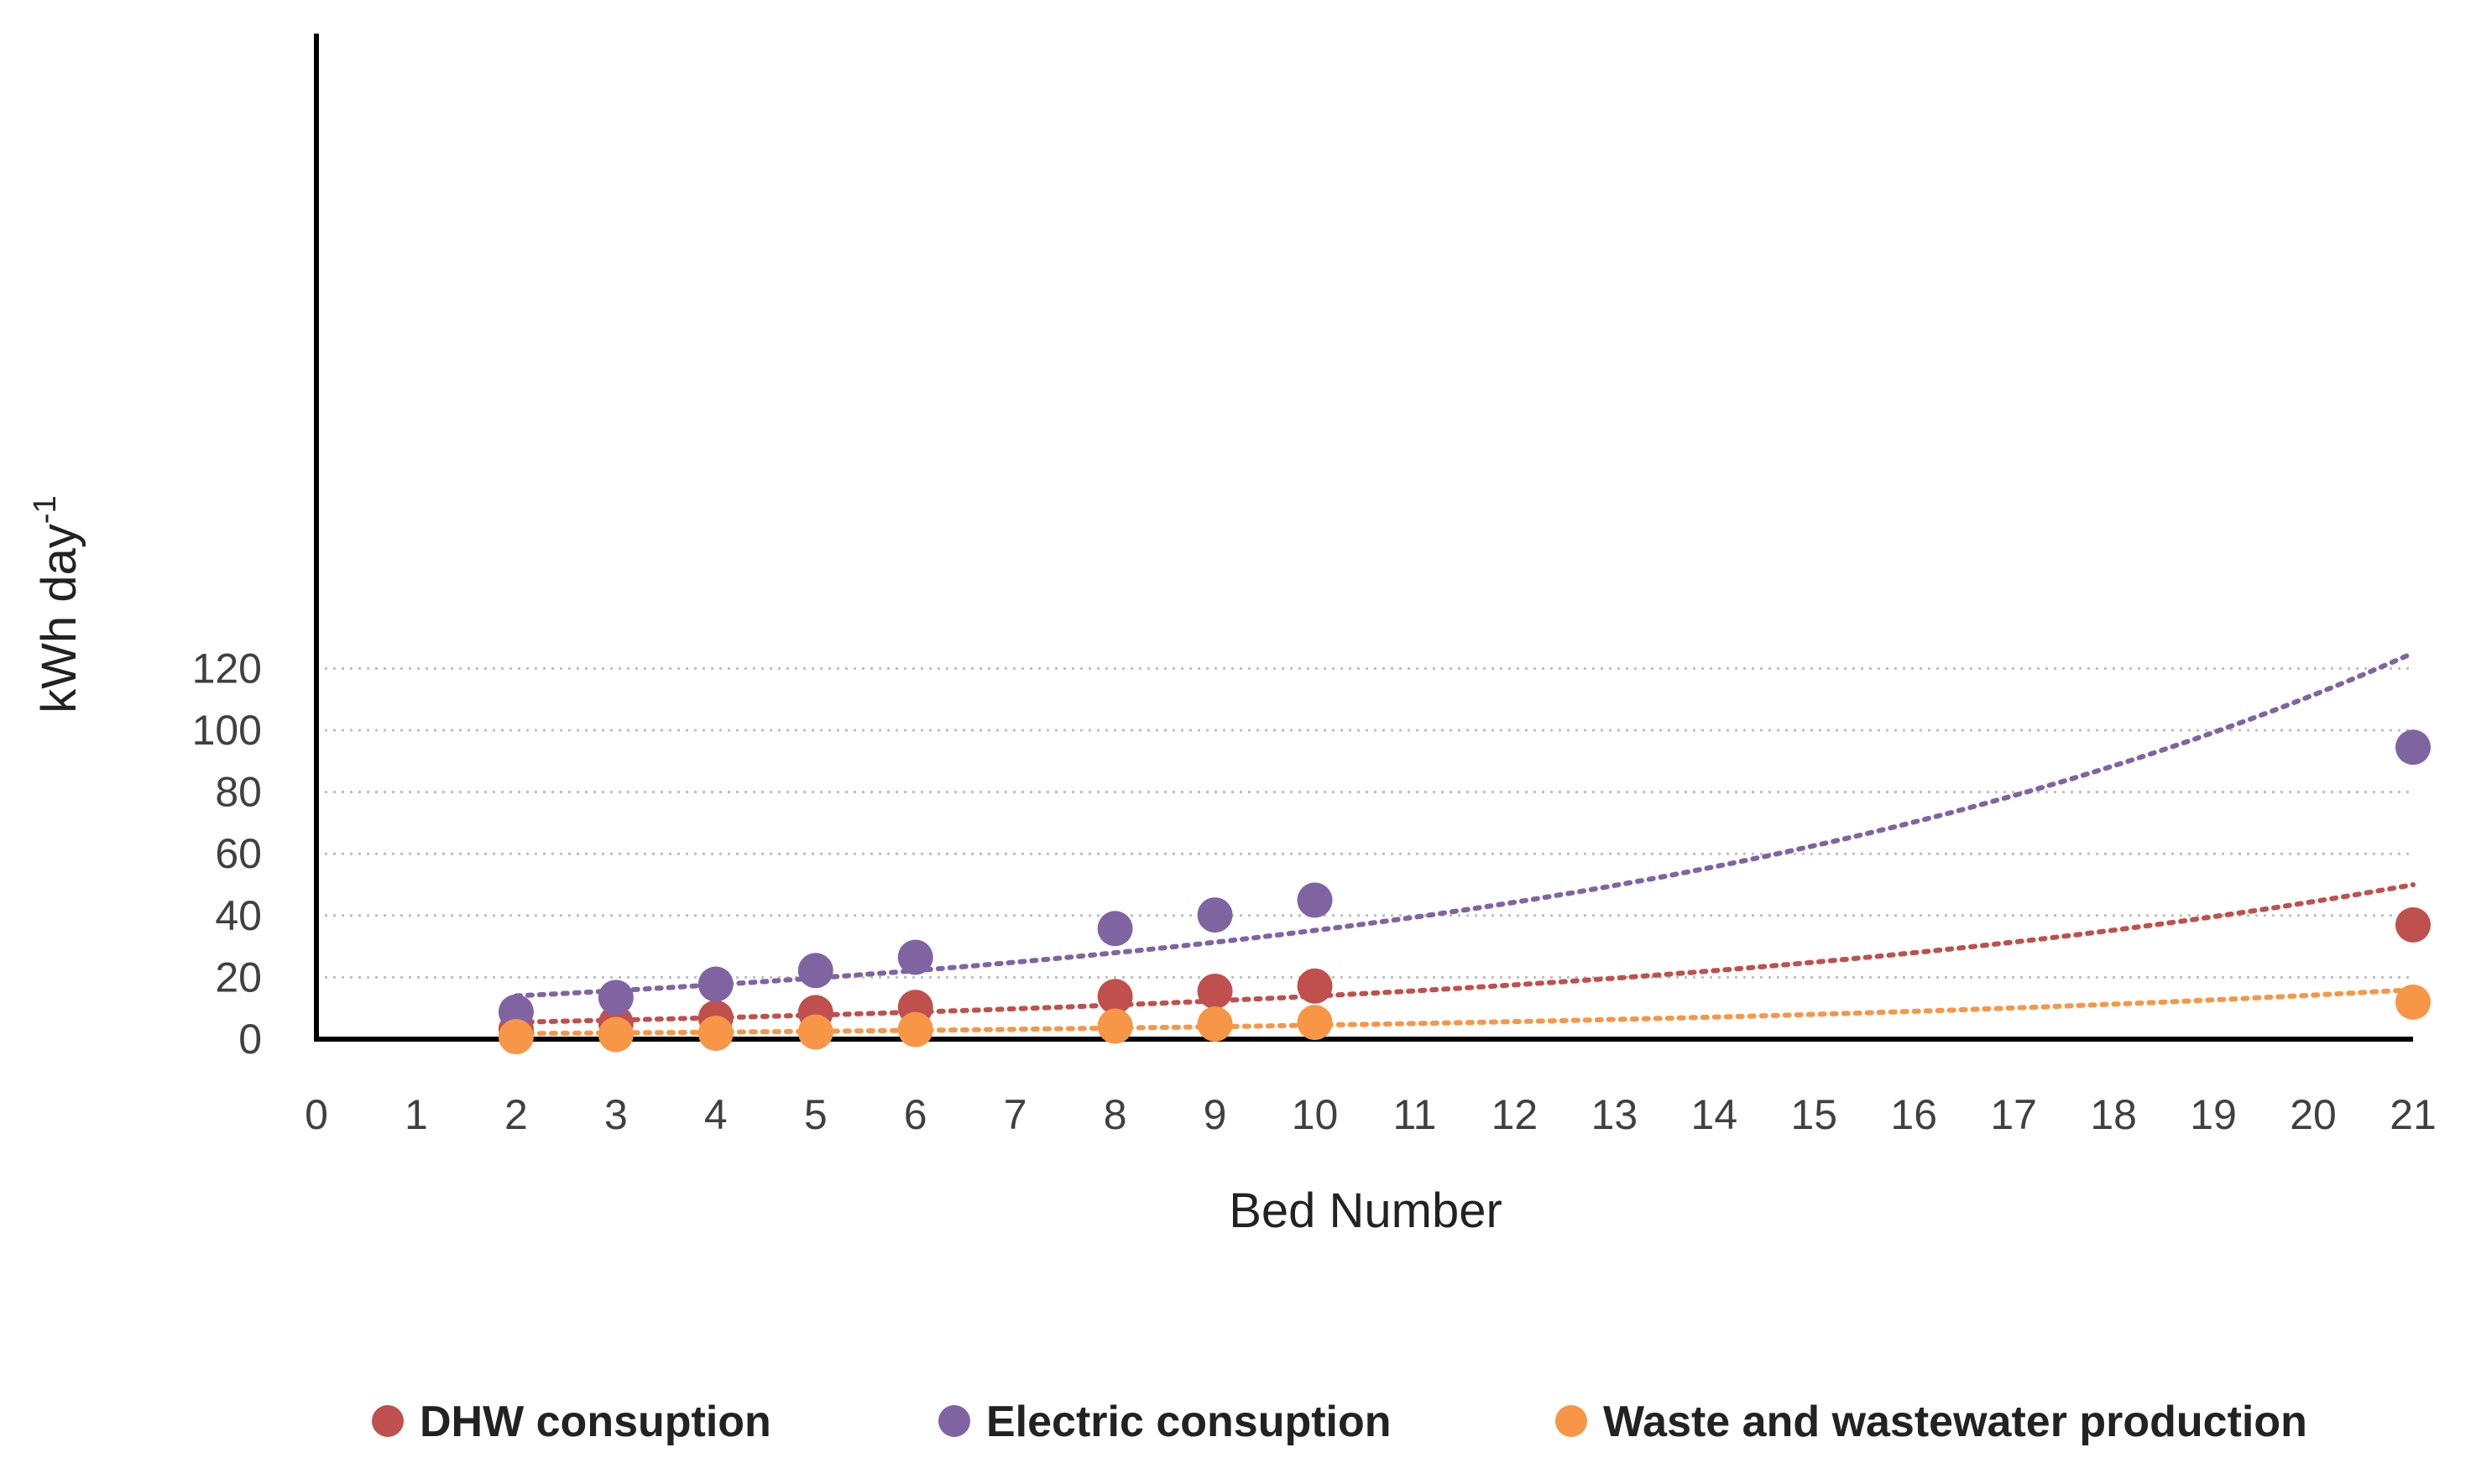 The height and width of the screenshot is (1484, 2476). I want to click on point-series-1-x21, so click(2413, 747).